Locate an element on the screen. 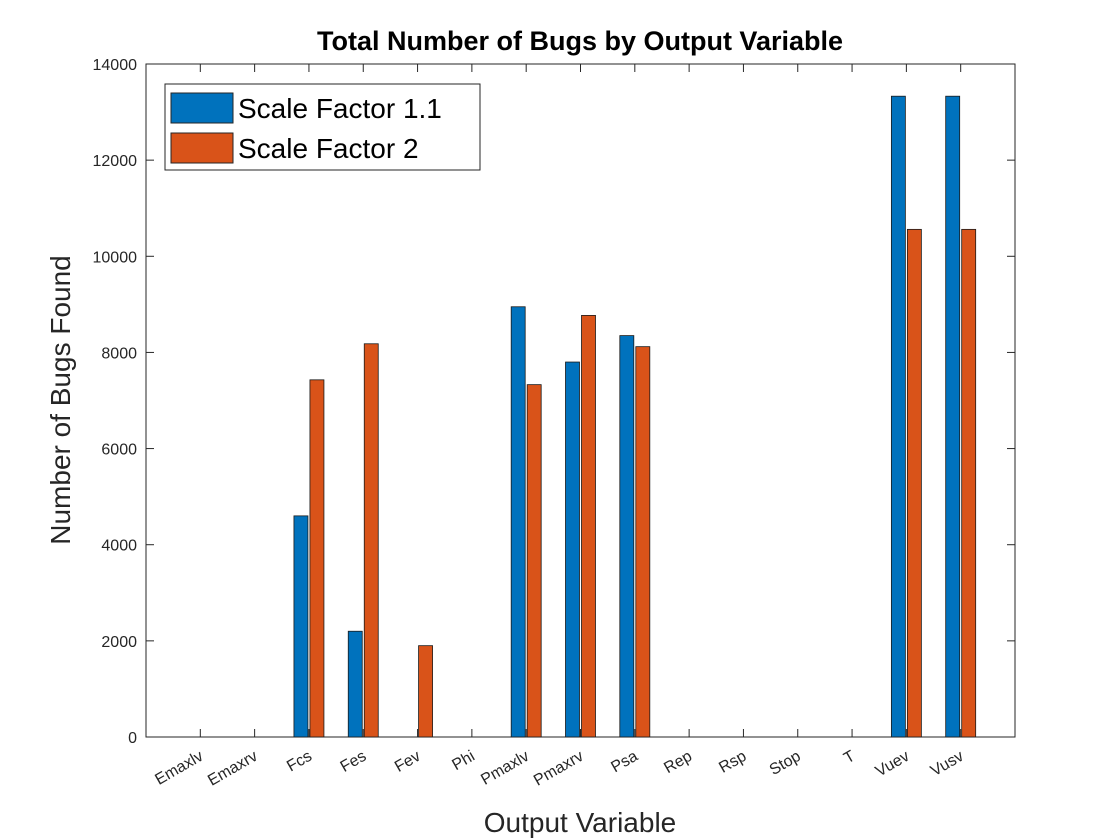 This screenshot has width=1120, height=840. bar-series-1-pmaxlv is located at coordinates (518, 522).